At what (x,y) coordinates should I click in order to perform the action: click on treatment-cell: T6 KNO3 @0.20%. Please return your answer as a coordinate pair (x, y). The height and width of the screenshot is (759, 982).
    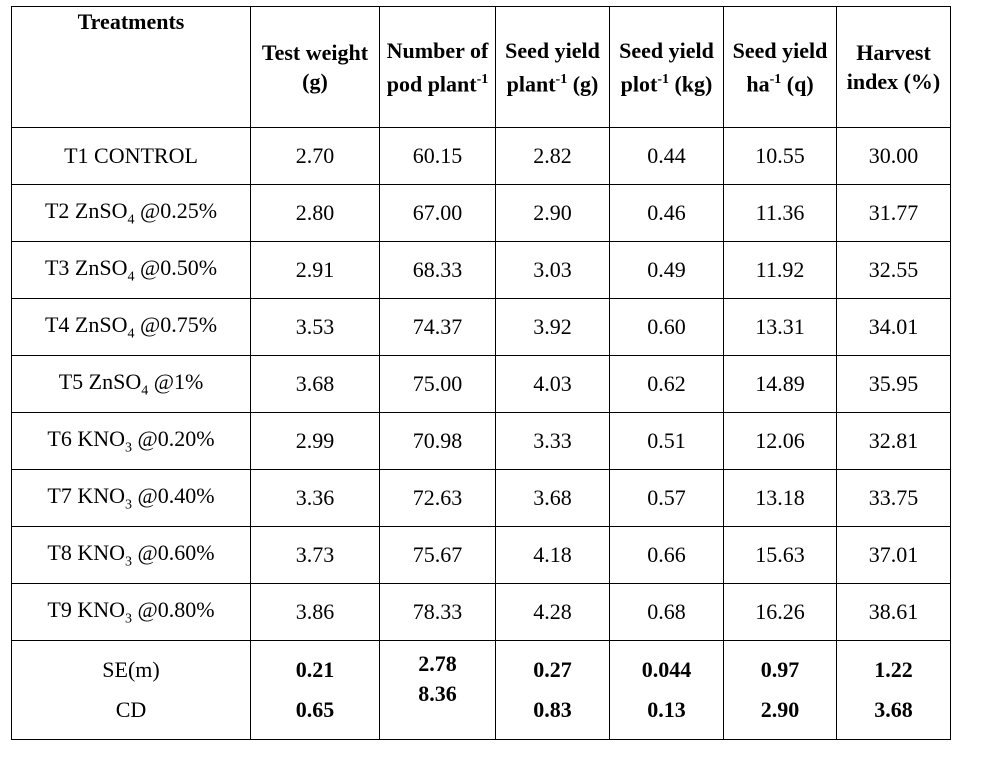
    Looking at the image, I should click on (131, 441).